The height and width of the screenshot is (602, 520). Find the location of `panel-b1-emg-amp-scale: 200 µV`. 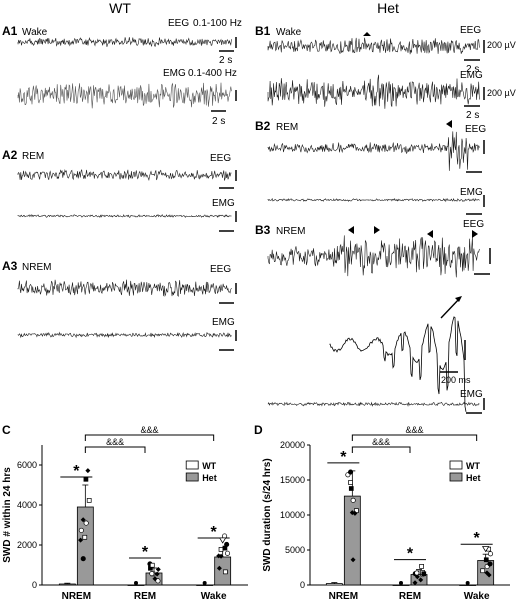

panel-b1-emg-amp-scale: 200 µV is located at coordinates (501, 93).